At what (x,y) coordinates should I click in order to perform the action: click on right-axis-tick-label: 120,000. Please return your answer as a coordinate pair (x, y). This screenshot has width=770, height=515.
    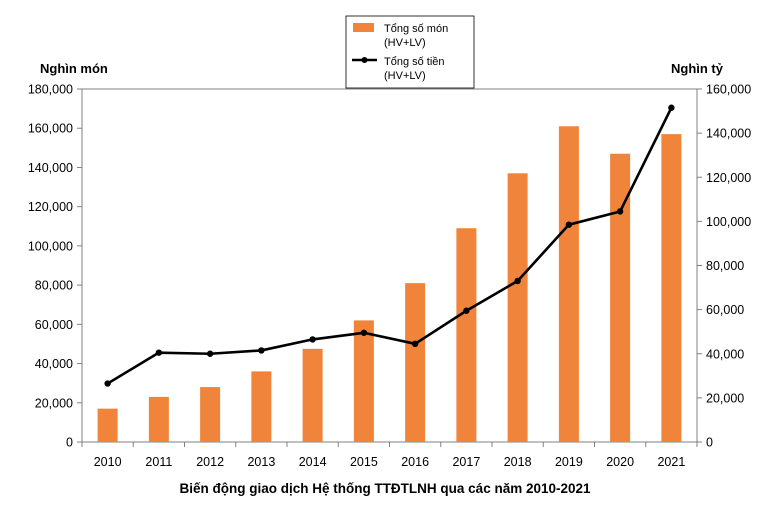
    Looking at the image, I should click on (728, 178).